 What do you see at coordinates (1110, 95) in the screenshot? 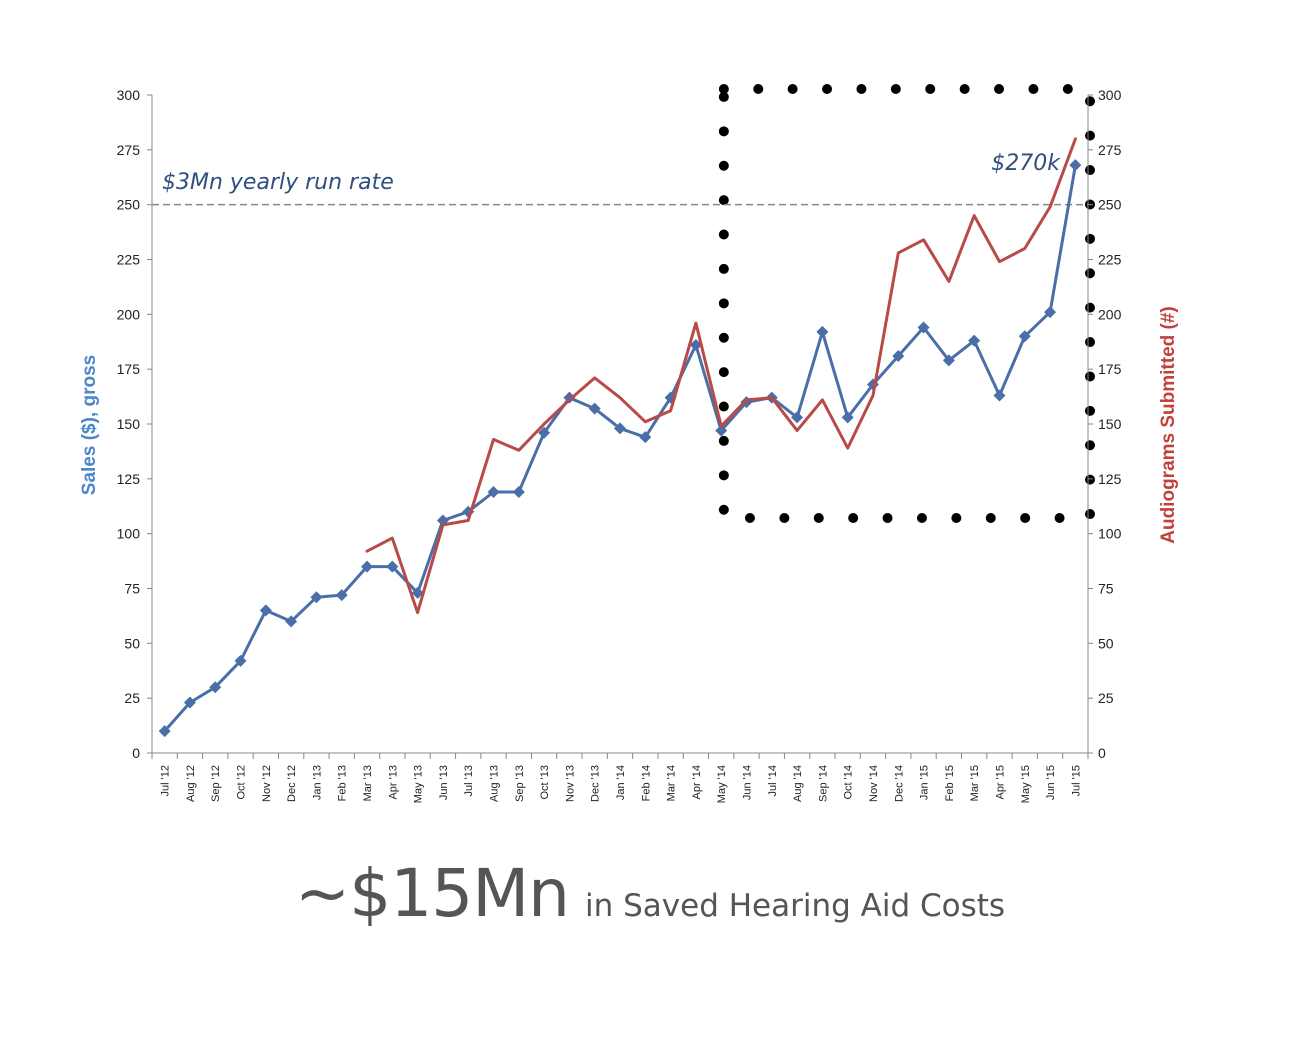
I see `right-tick-label: 300` at bounding box center [1110, 95].